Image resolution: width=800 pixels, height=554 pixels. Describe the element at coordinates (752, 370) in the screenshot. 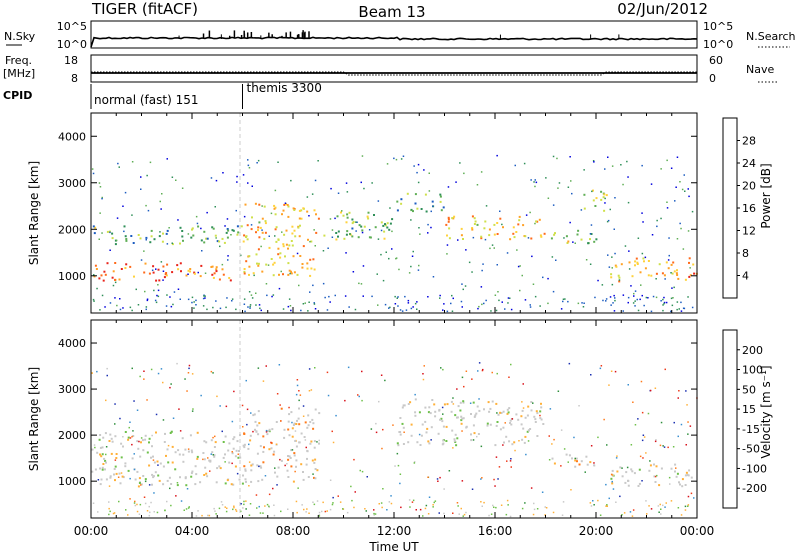

I see `colorbar-tick-label: 100` at that location.